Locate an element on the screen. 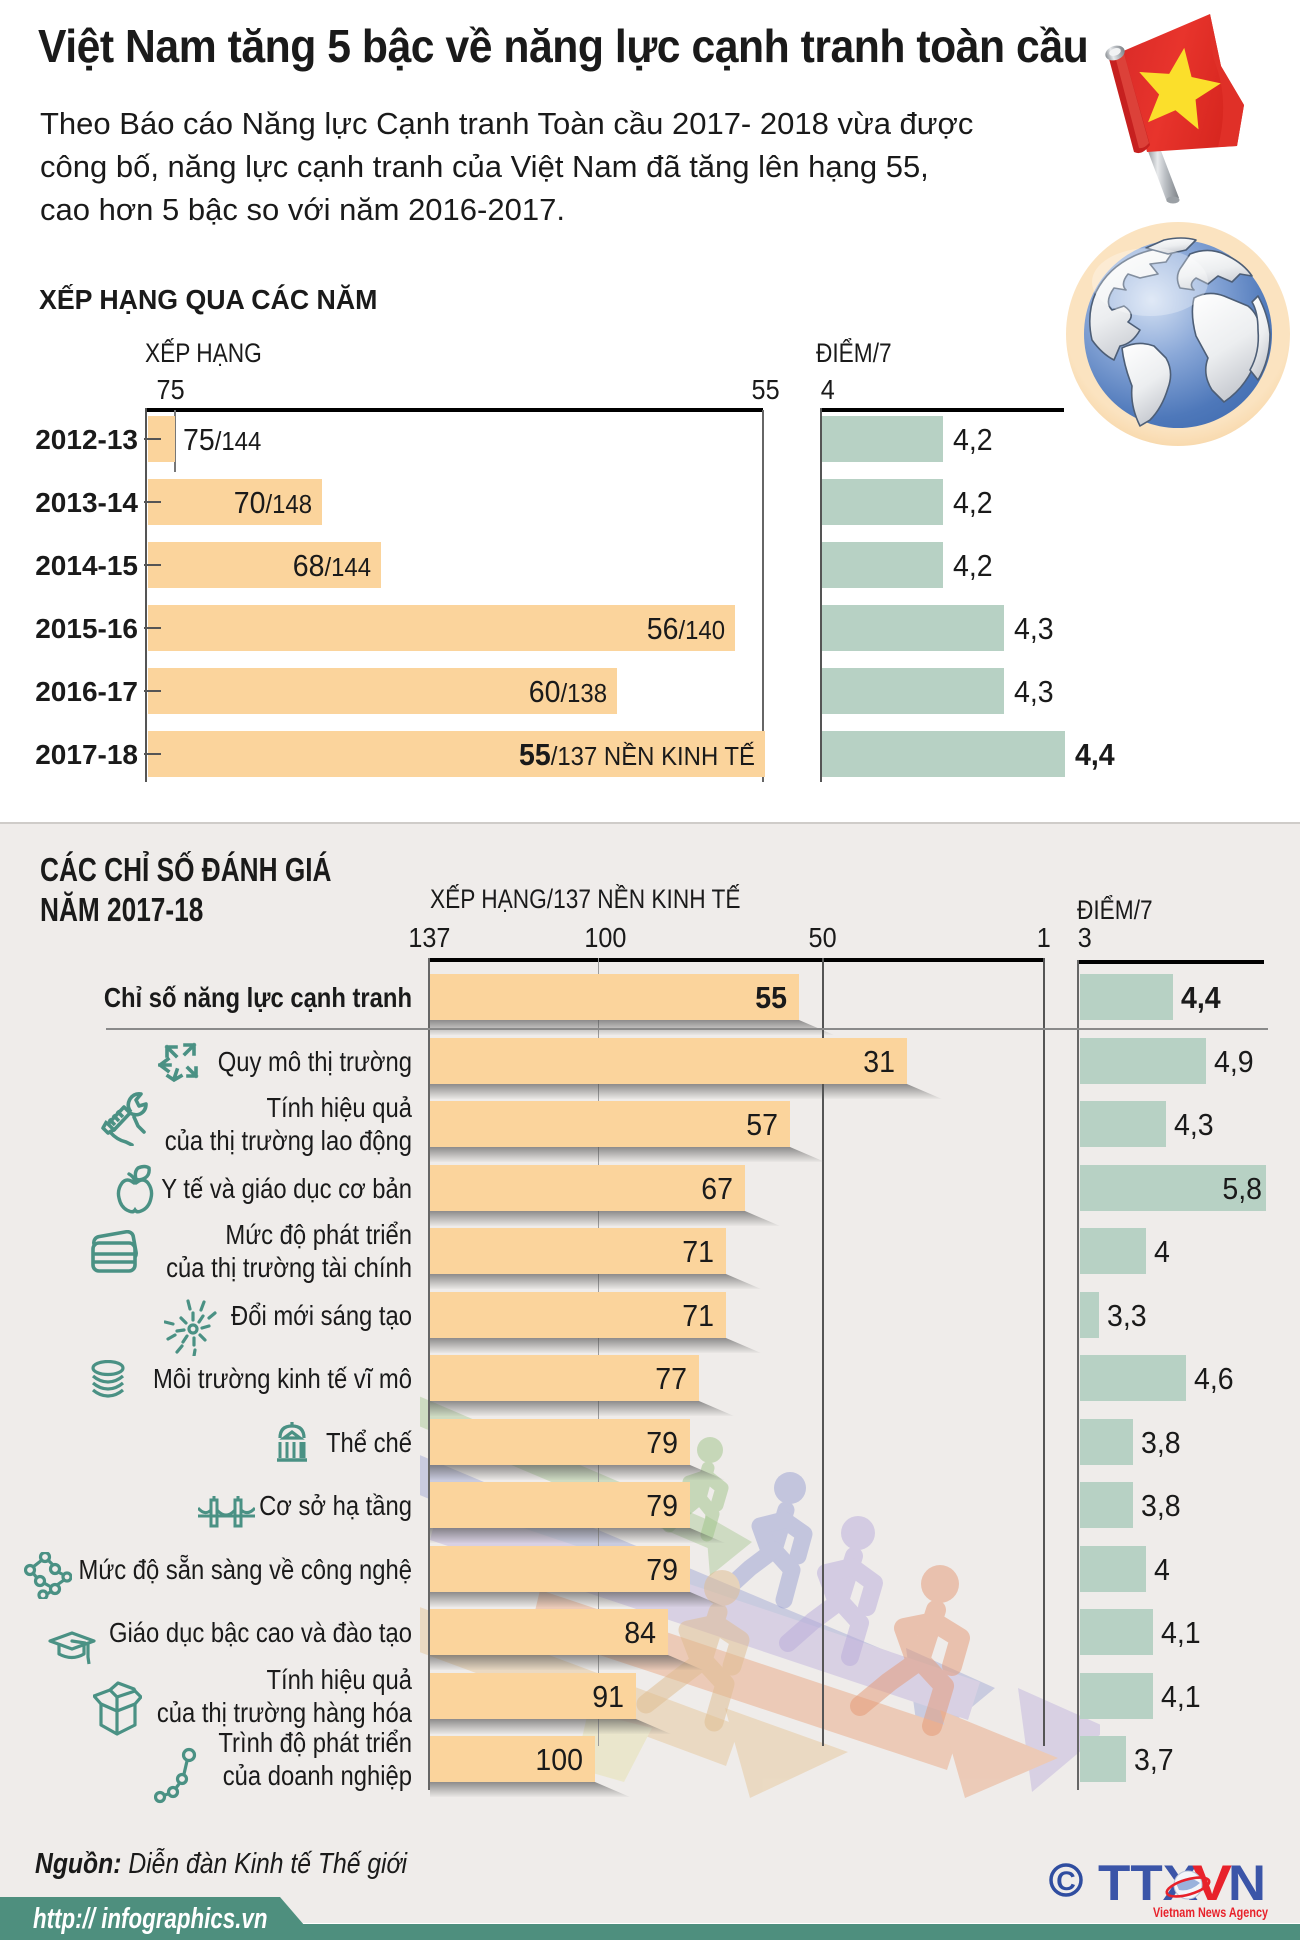 This screenshot has width=1300, height=1940. svg-text: Vietnam News Agency is located at coordinates (1210, 1912).